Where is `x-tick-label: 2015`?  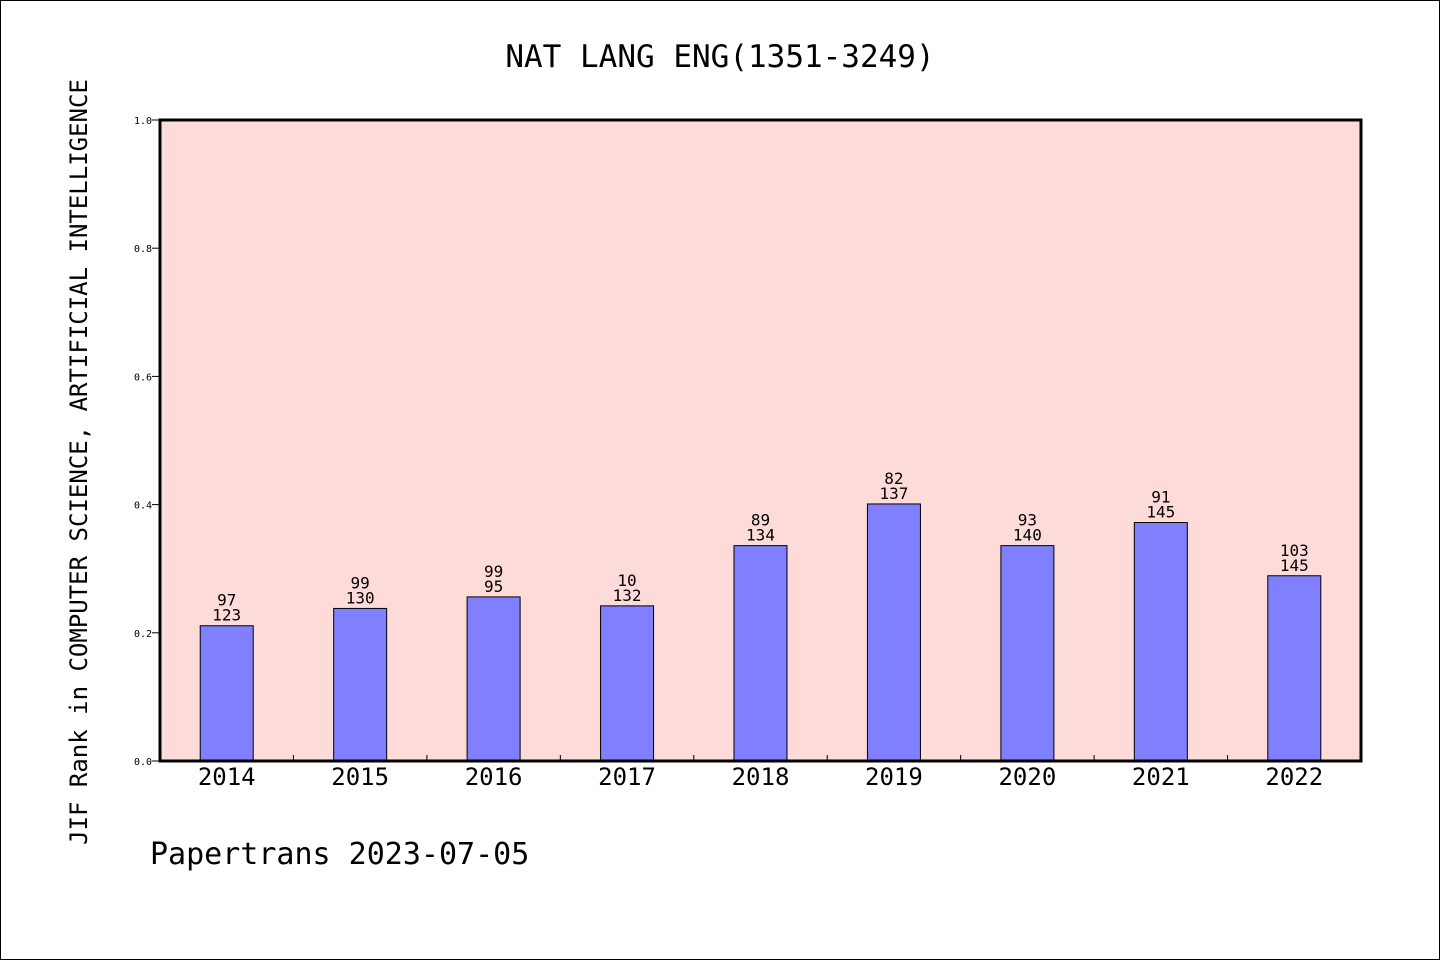
x-tick-label: 2015 is located at coordinates (360, 777).